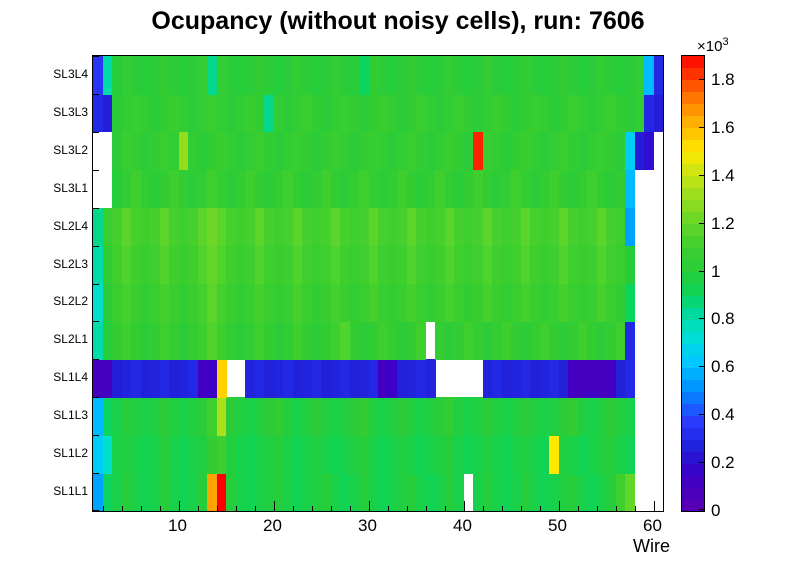  I want to click on y-axis-label: SL1L1, so click(70, 491).